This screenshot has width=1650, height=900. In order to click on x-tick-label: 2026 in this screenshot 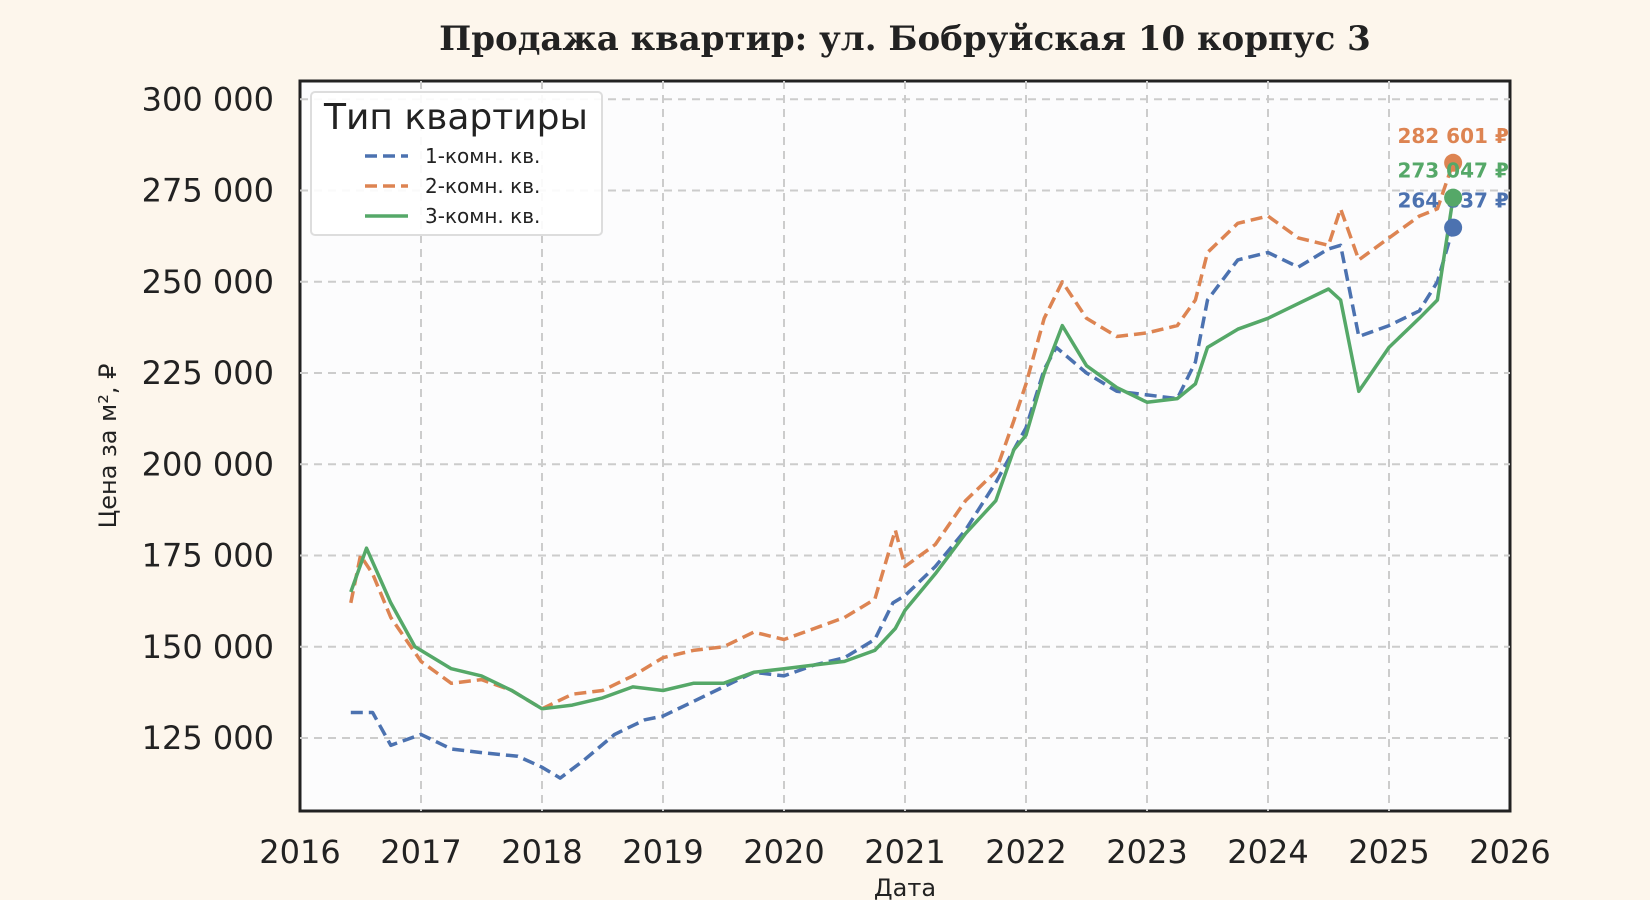, I will do `click(1509, 852)`.